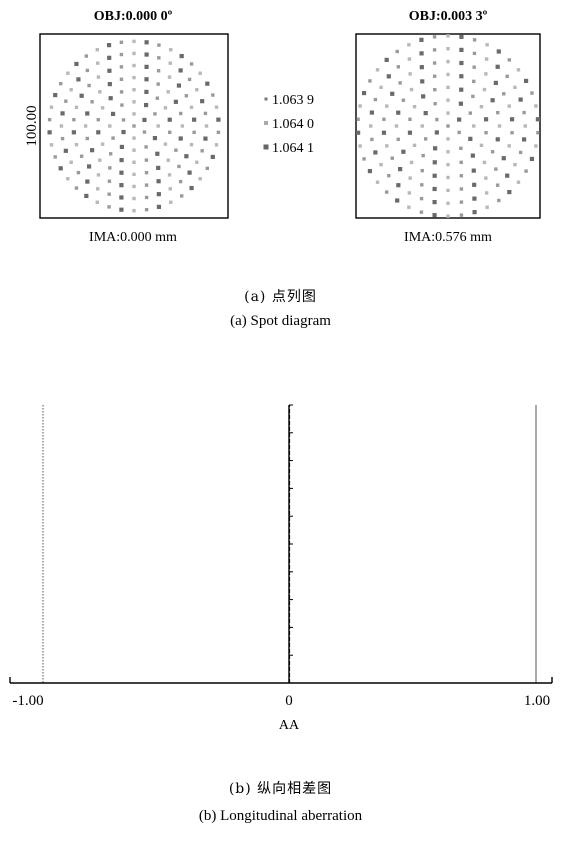 The width and height of the screenshot is (561, 842). Describe the element at coordinates (448, 237) in the screenshot. I see `field2-ima-label: IMA:0.576 mm` at that location.